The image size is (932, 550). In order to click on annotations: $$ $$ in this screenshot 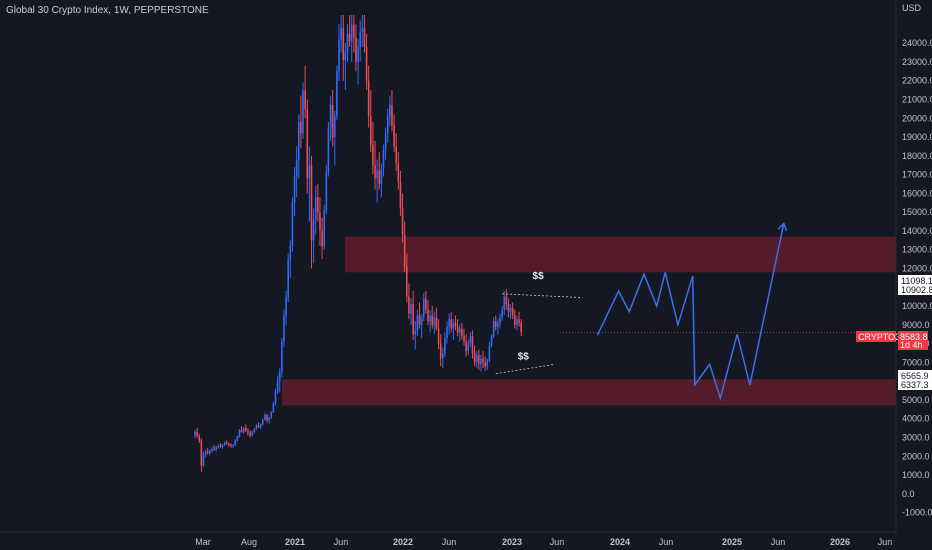, I will do `click(539, 323)`.